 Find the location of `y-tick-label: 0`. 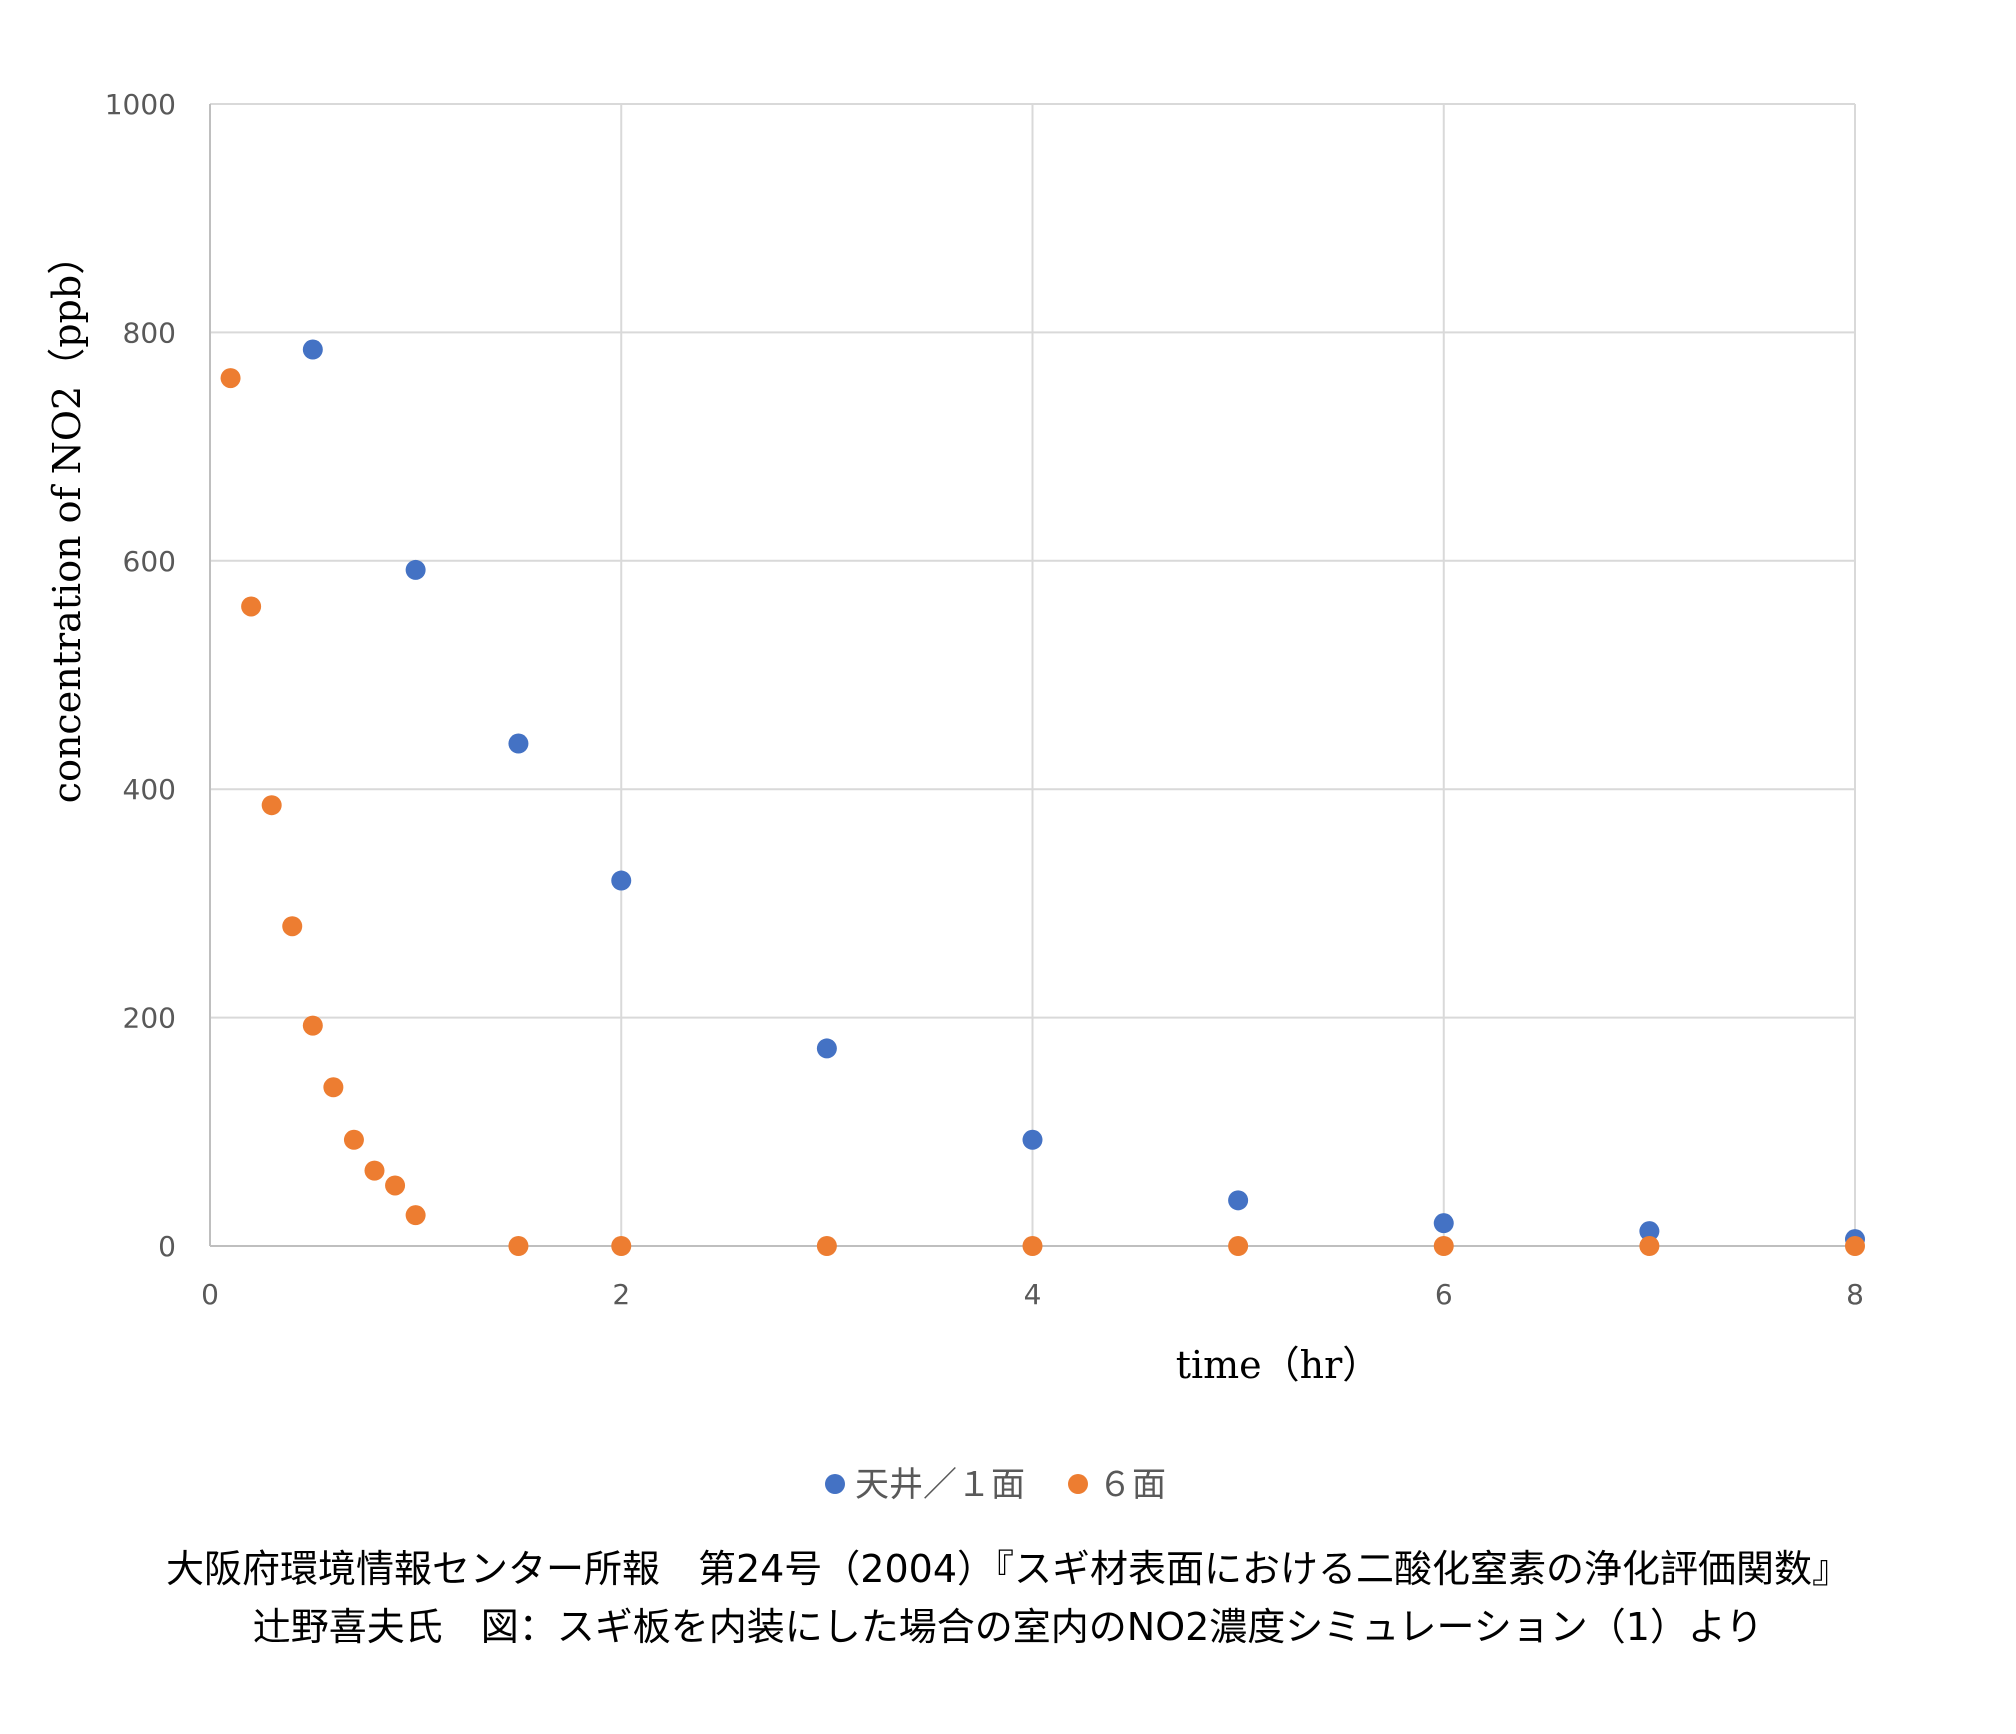

y-tick-label: 0 is located at coordinates (167, 1246).